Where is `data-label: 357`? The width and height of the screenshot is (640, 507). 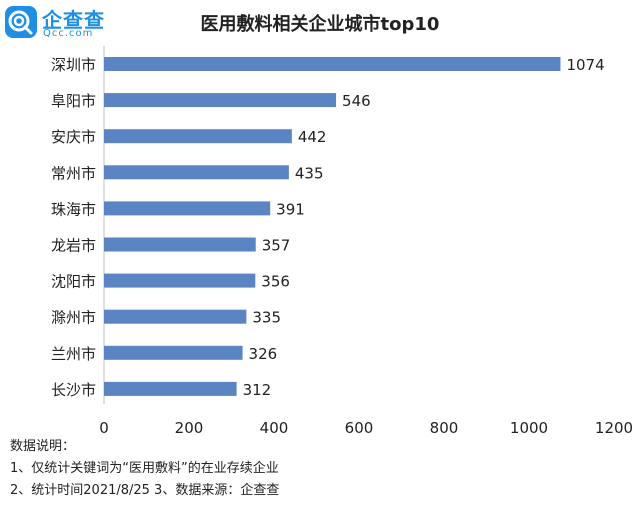 data-label: 357 is located at coordinates (276, 246).